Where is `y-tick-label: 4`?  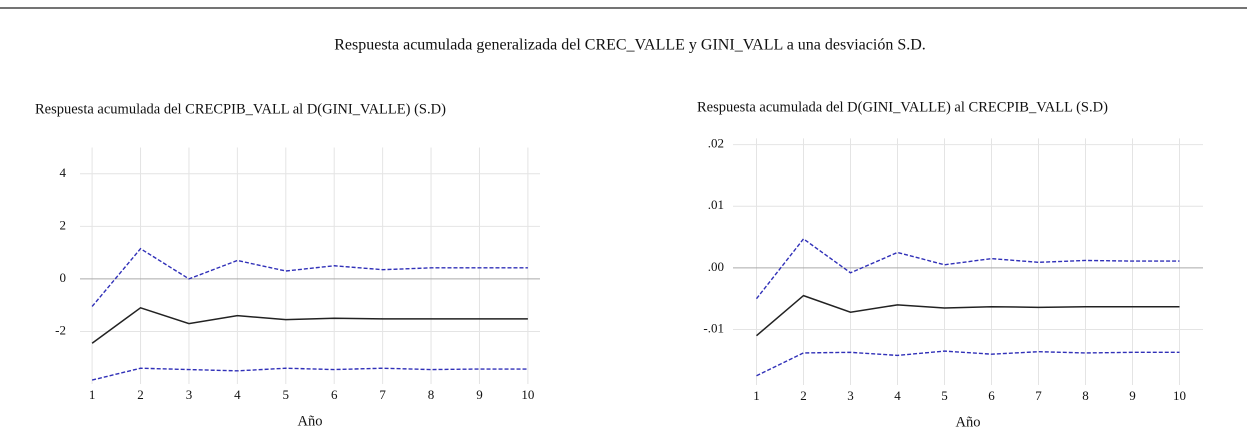
y-tick-label: 4 is located at coordinates (63, 172).